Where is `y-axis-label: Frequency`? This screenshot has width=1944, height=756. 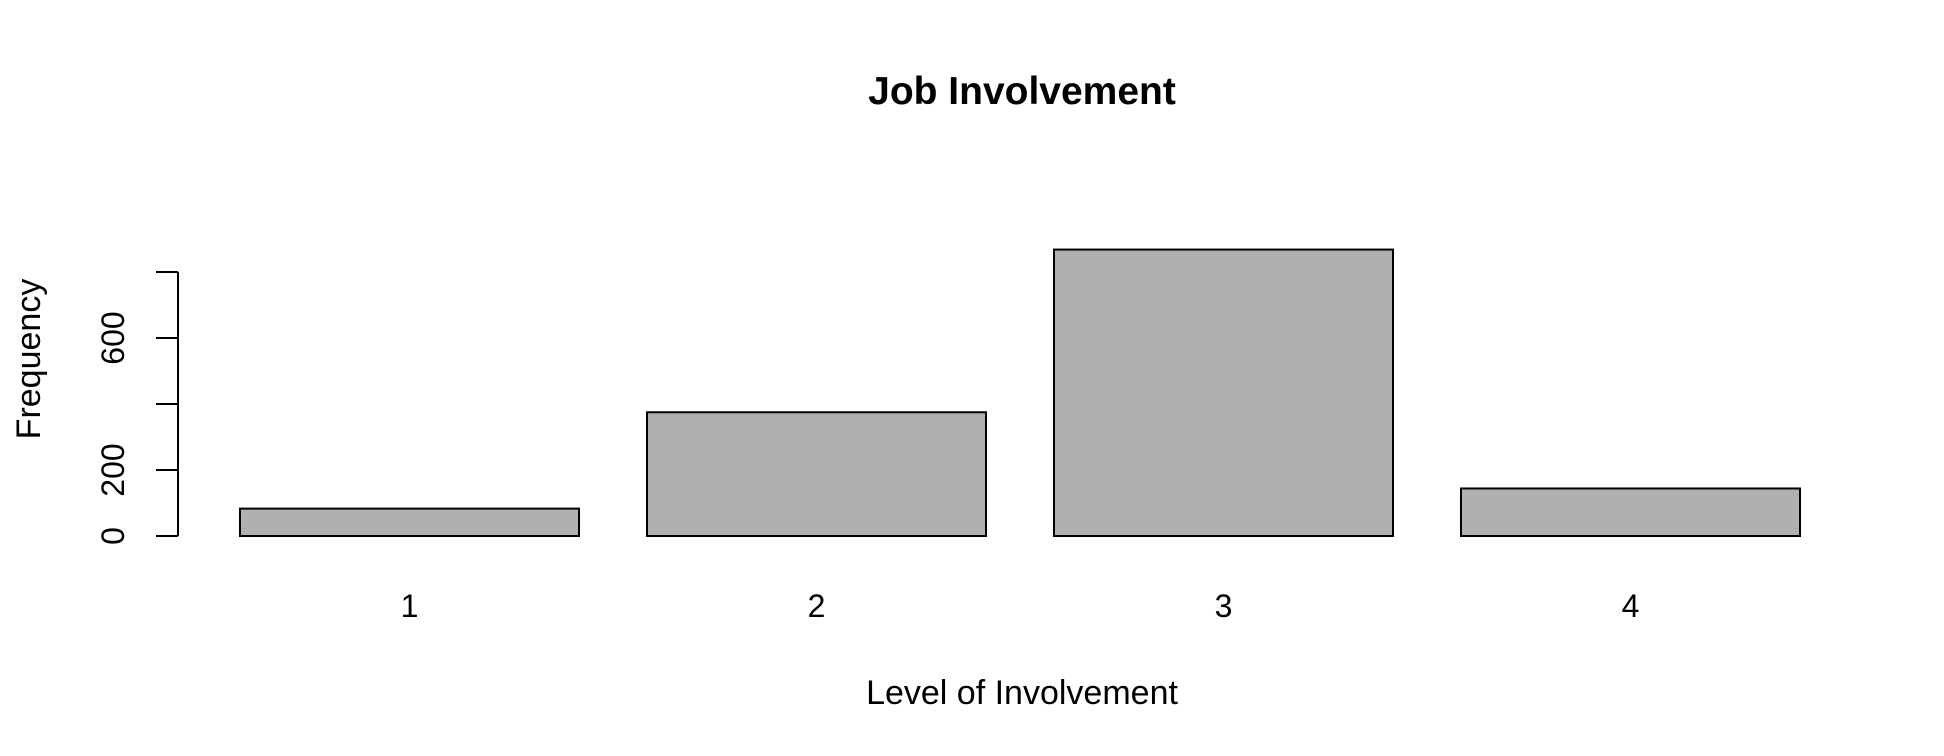
y-axis-label: Frequency is located at coordinates (29, 359).